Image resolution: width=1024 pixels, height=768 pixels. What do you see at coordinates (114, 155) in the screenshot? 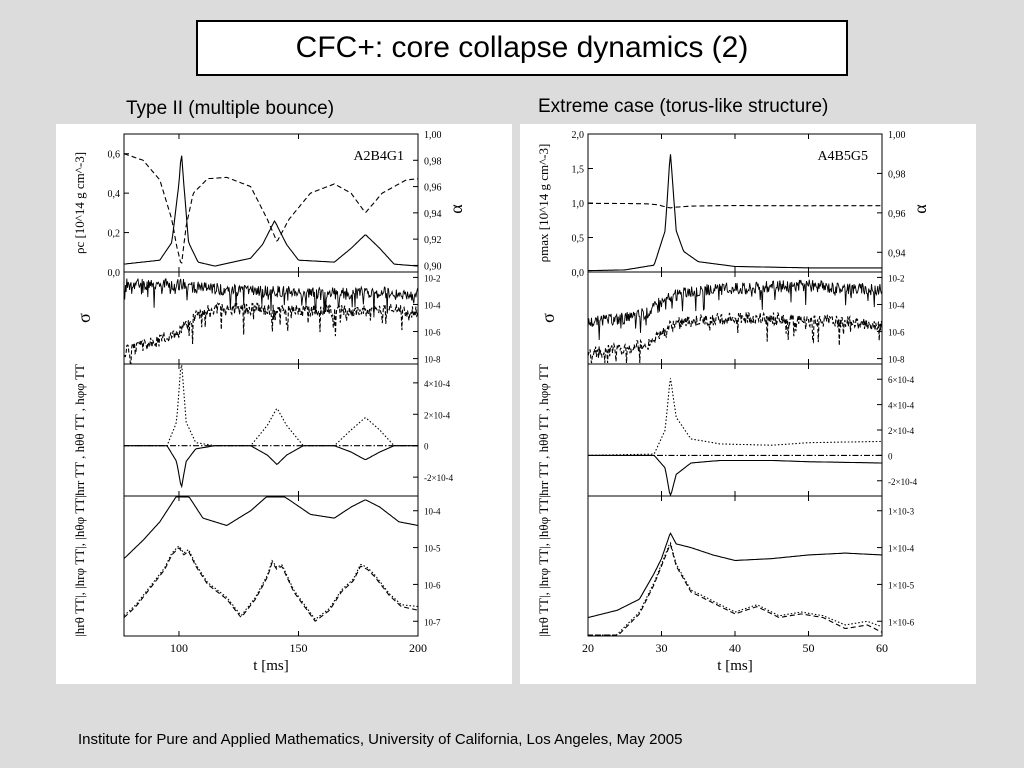
I see `left-tick-label: 0,6` at bounding box center [114, 155].